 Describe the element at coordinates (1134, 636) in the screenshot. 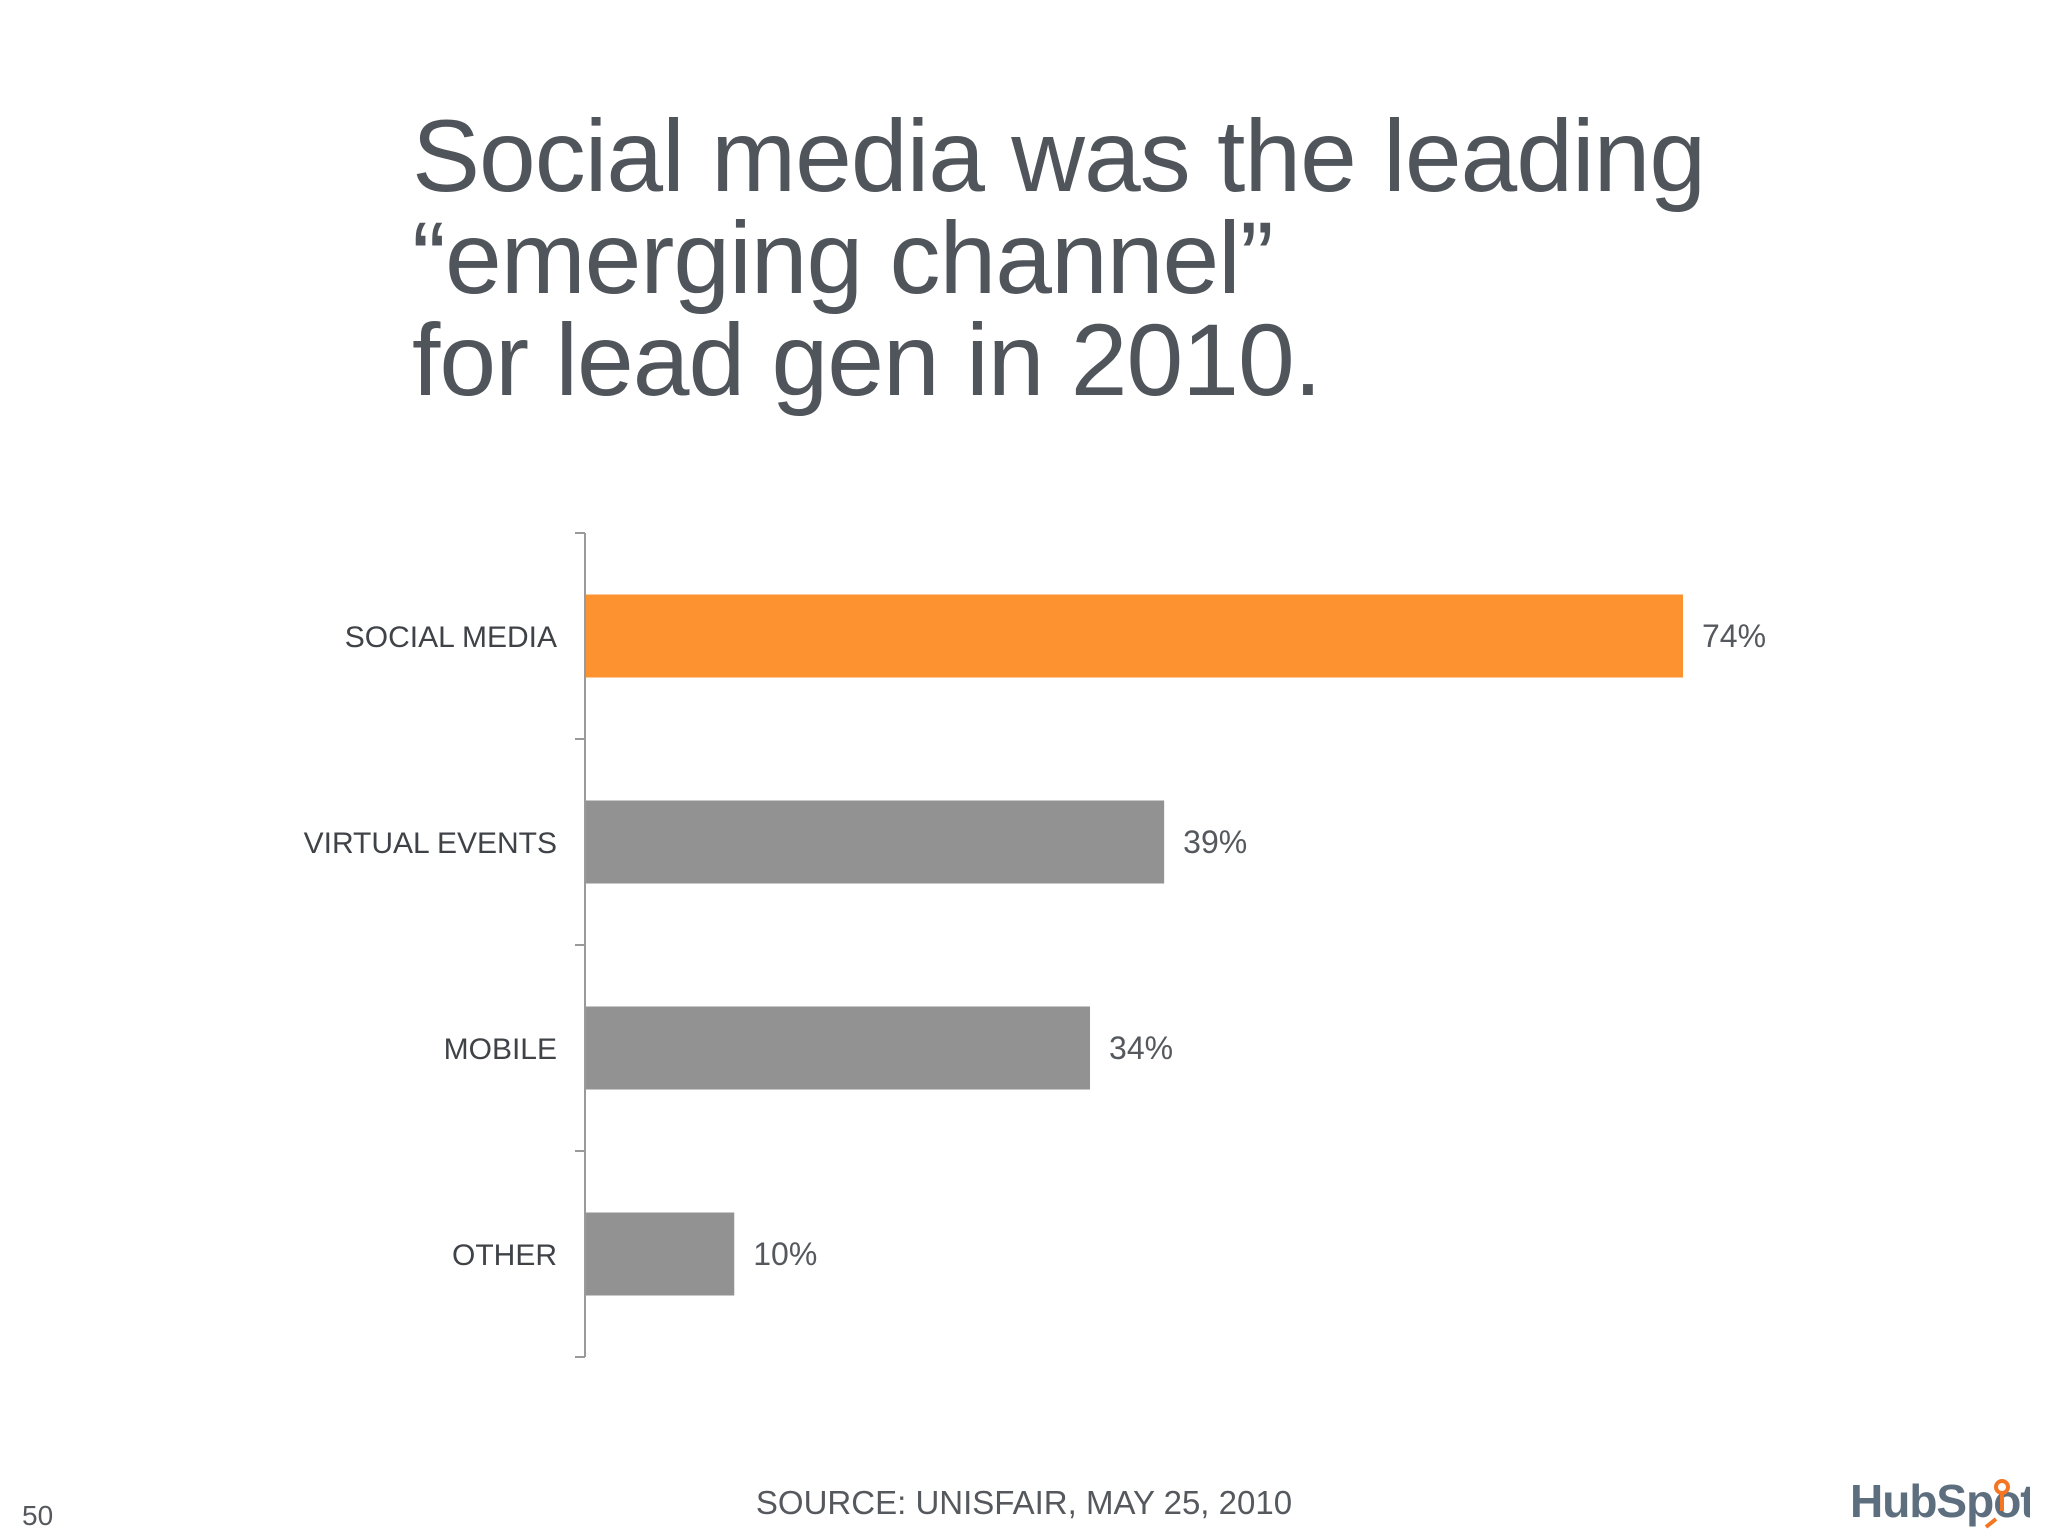

I see `bar-social-media` at that location.